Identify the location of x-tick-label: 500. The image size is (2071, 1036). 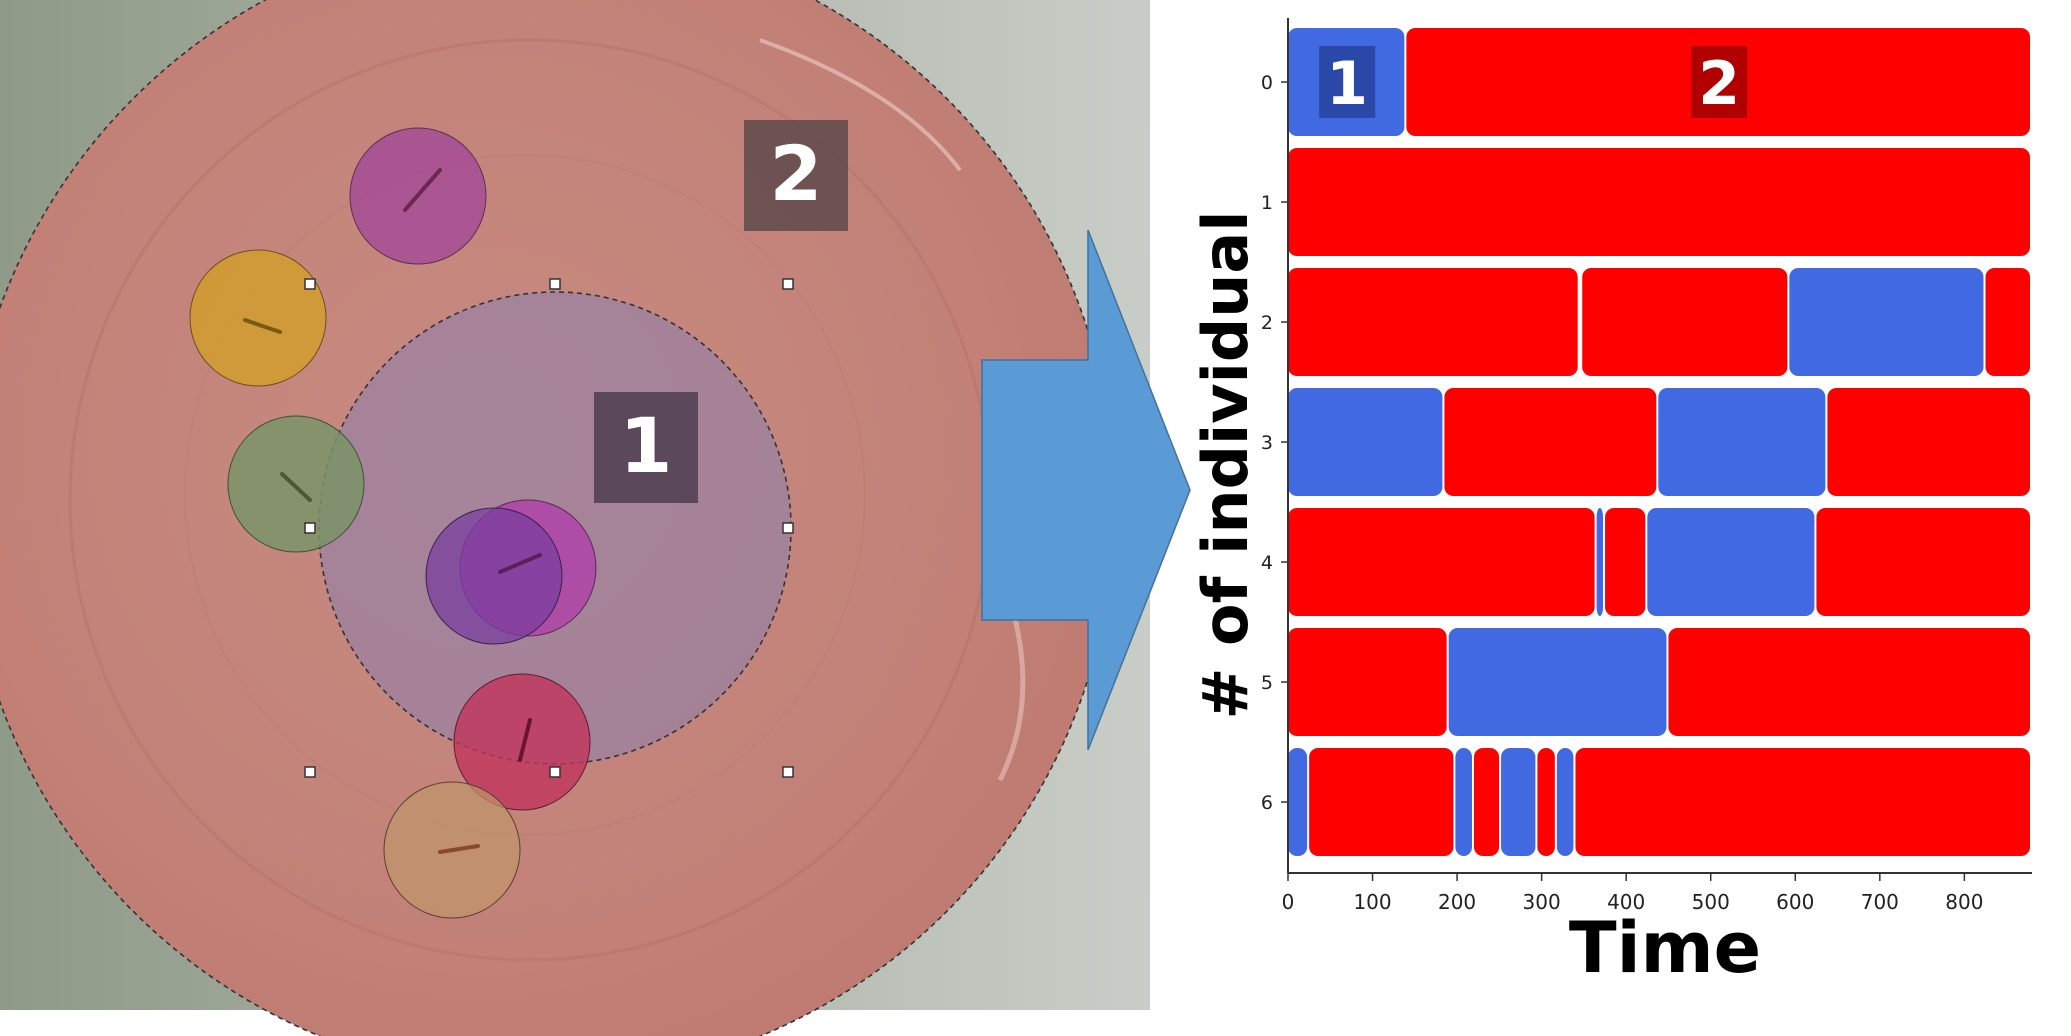
(1711, 902).